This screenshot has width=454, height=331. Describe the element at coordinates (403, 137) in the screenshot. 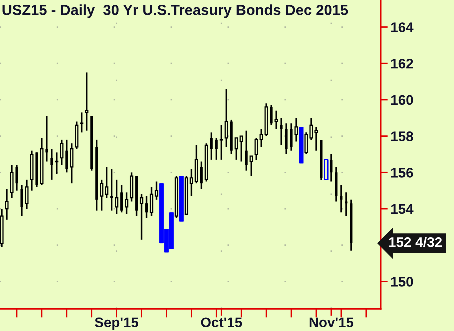

I see `y-tick-label: 158` at that location.